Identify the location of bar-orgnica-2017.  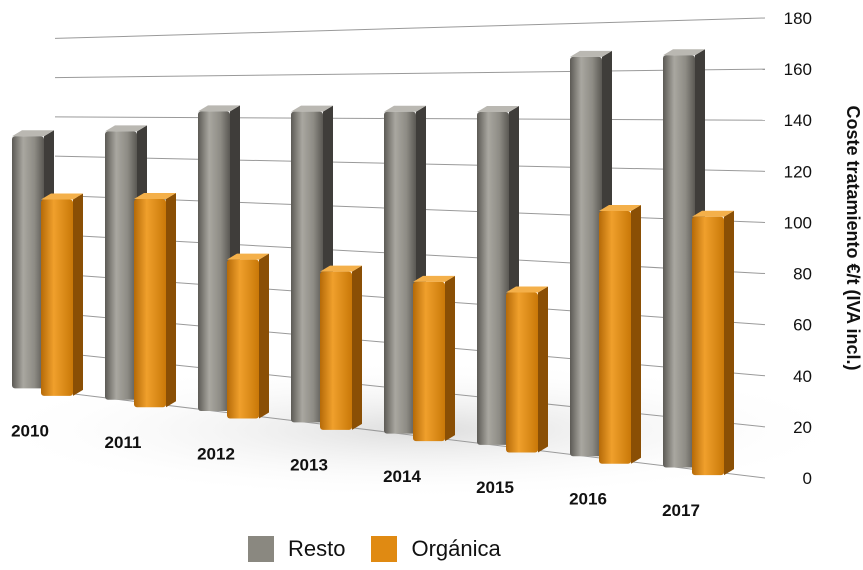
(708, 346).